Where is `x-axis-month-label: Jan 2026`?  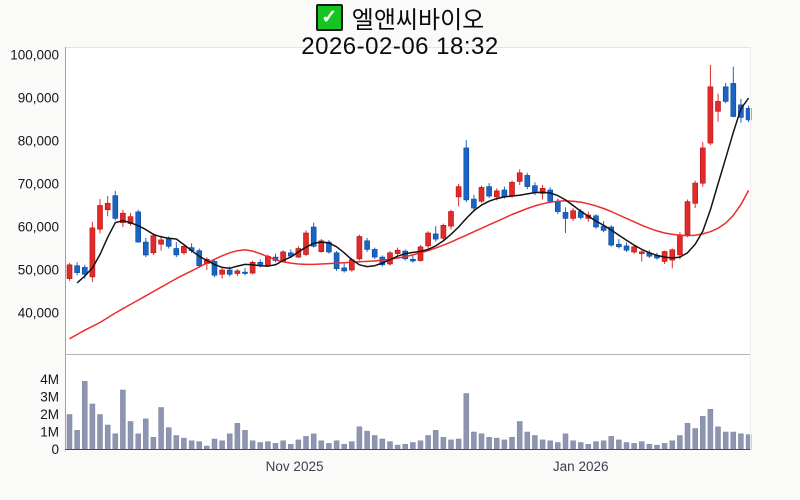
x-axis-month-label: Jan 2026 is located at coordinates (581, 466).